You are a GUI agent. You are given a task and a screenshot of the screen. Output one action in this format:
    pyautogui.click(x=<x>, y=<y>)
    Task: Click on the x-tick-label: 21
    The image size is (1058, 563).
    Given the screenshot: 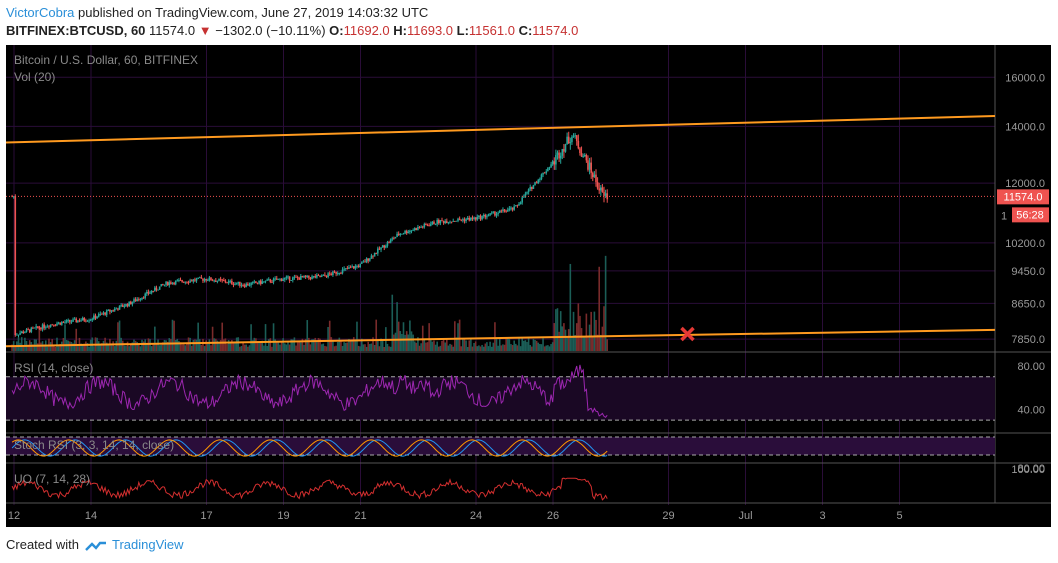 What is the action you would take?
    pyautogui.click(x=360, y=516)
    